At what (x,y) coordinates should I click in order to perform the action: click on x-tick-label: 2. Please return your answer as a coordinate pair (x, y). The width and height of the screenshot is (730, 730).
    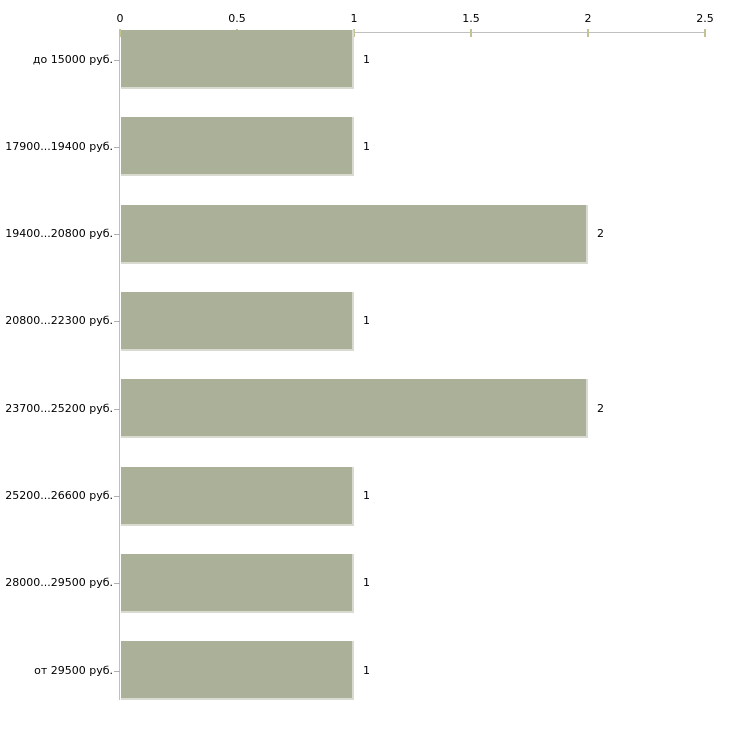
    Looking at the image, I should click on (588, 18).